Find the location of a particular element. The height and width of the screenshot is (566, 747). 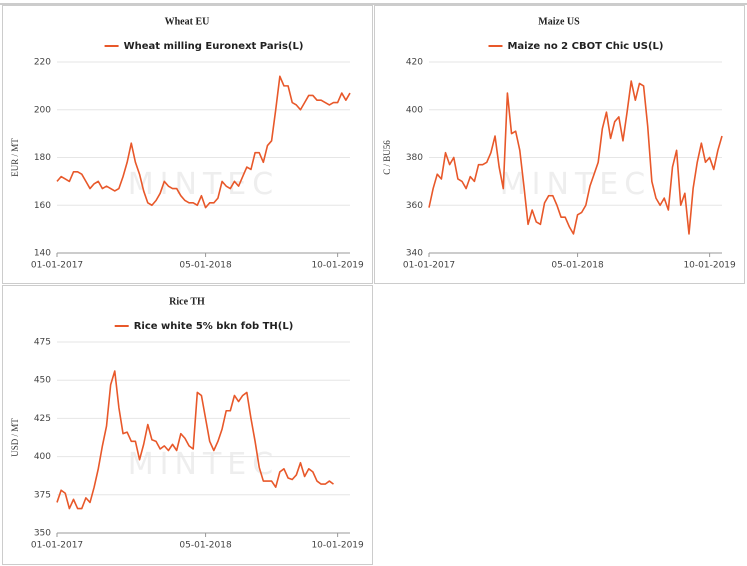

y-tick-label: 160 is located at coordinates (42, 206).